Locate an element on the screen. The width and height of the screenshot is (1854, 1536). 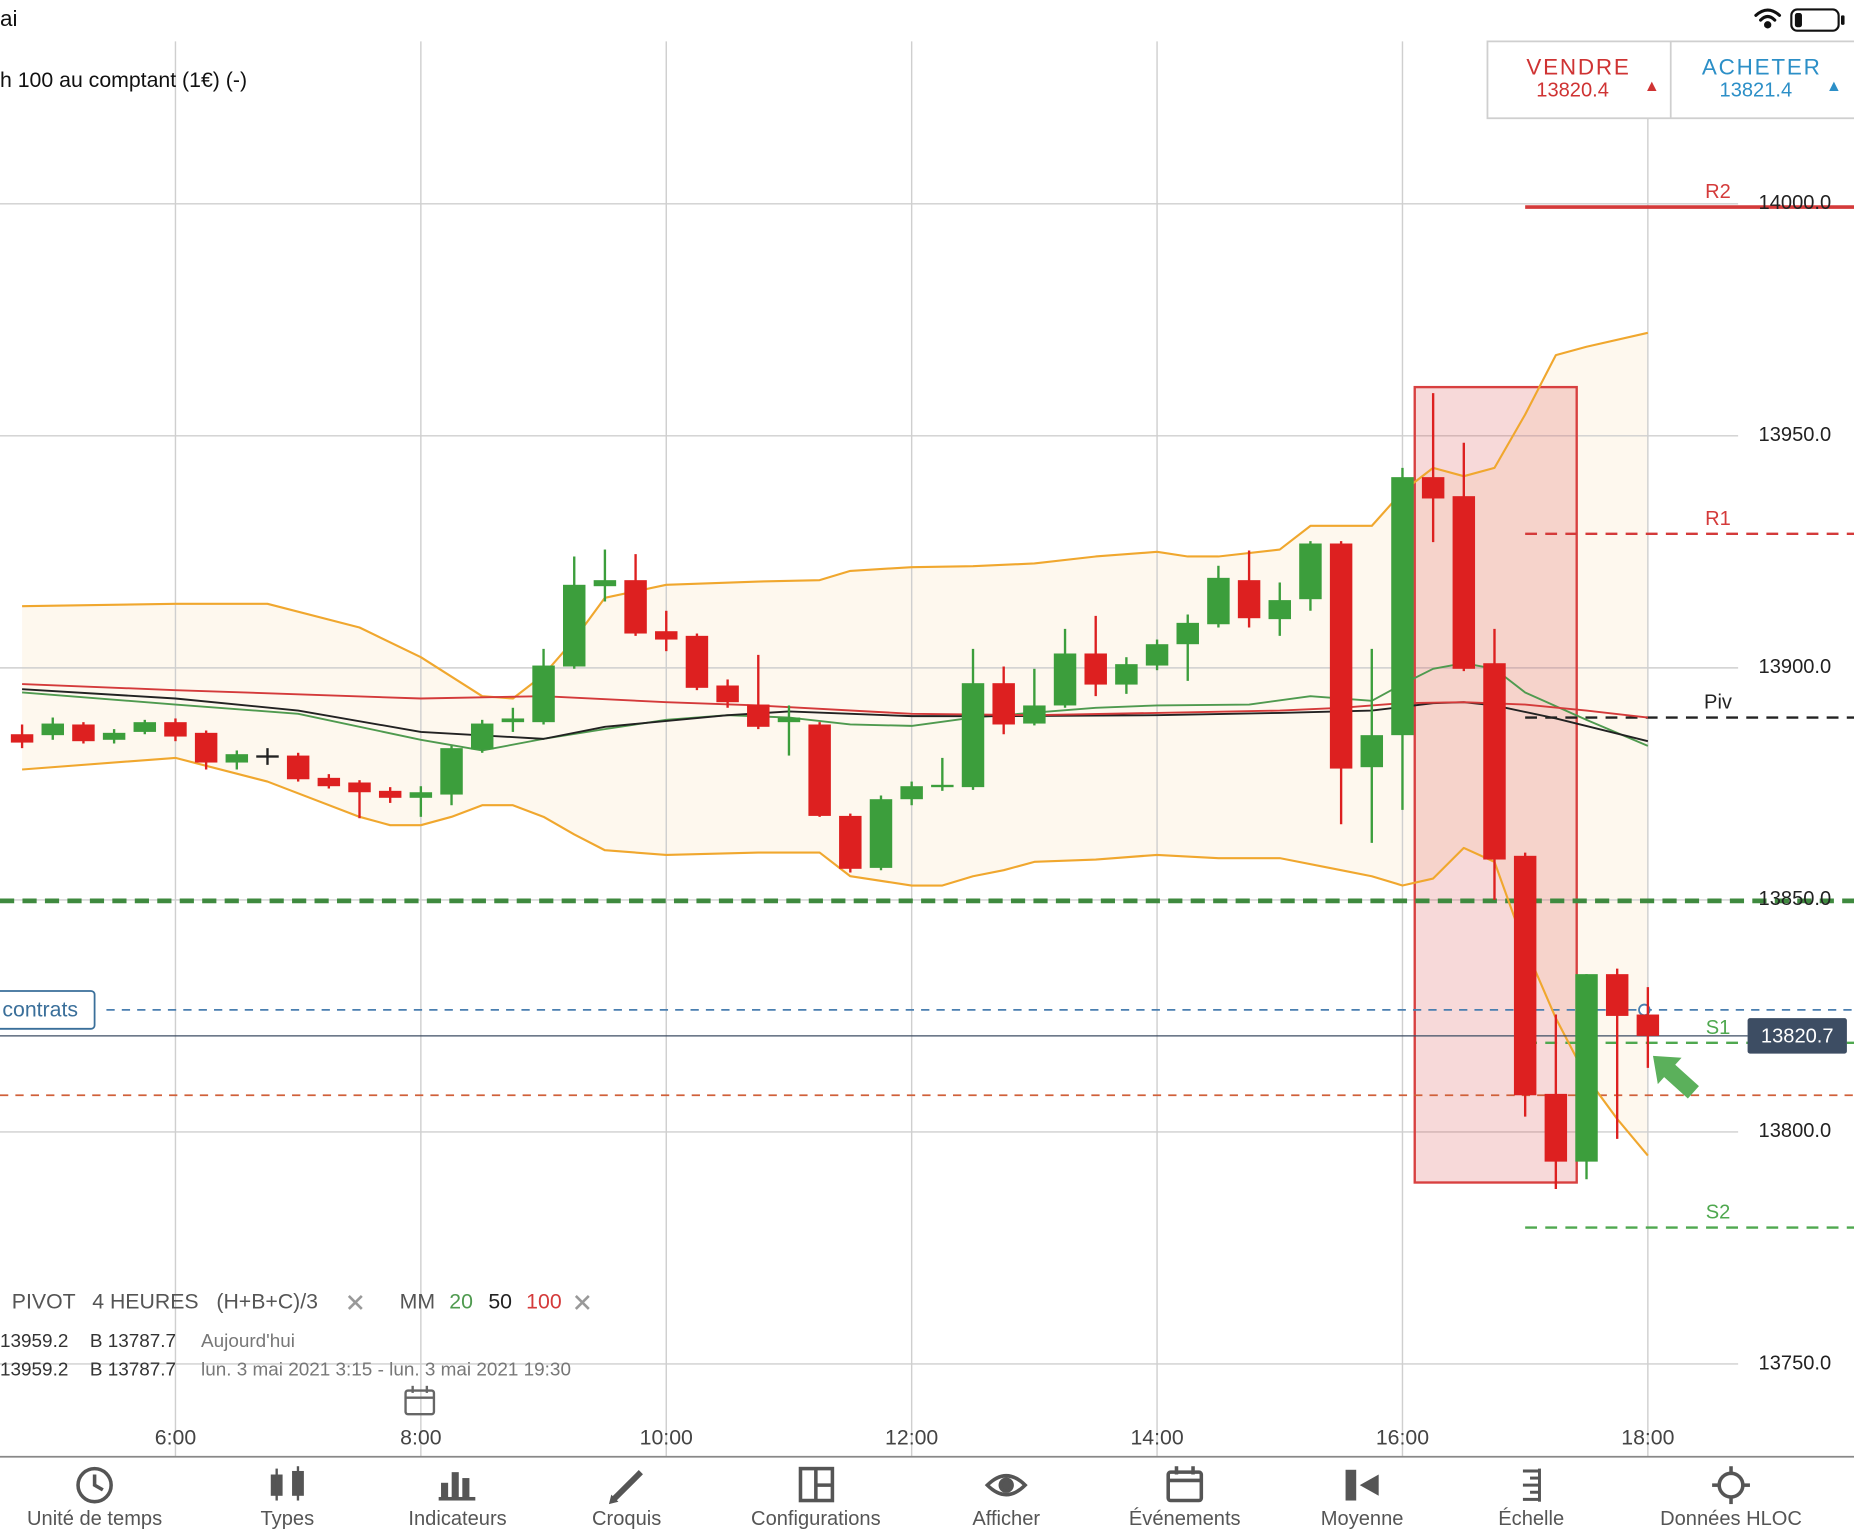
battery-icon is located at coordinates (1817, 20).